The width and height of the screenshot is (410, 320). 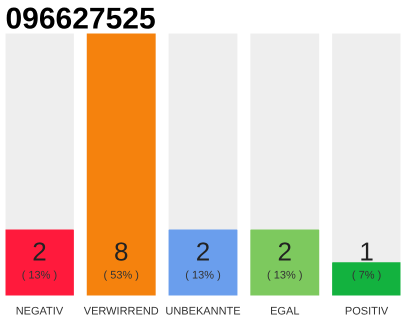 I want to click on annotation: ( 53% ), so click(x=121, y=276).